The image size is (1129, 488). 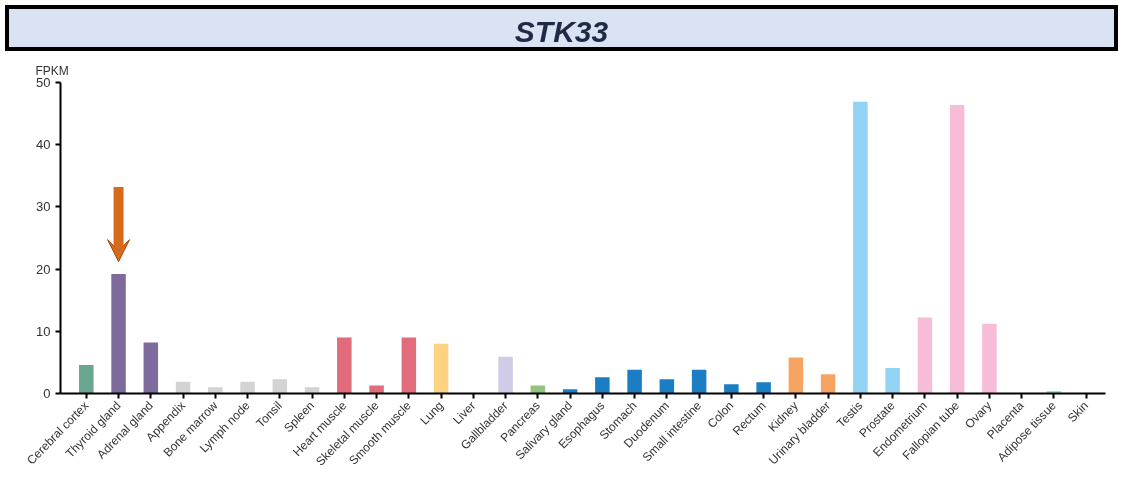 I want to click on y-axis-title: FPKM, so click(x=52, y=70).